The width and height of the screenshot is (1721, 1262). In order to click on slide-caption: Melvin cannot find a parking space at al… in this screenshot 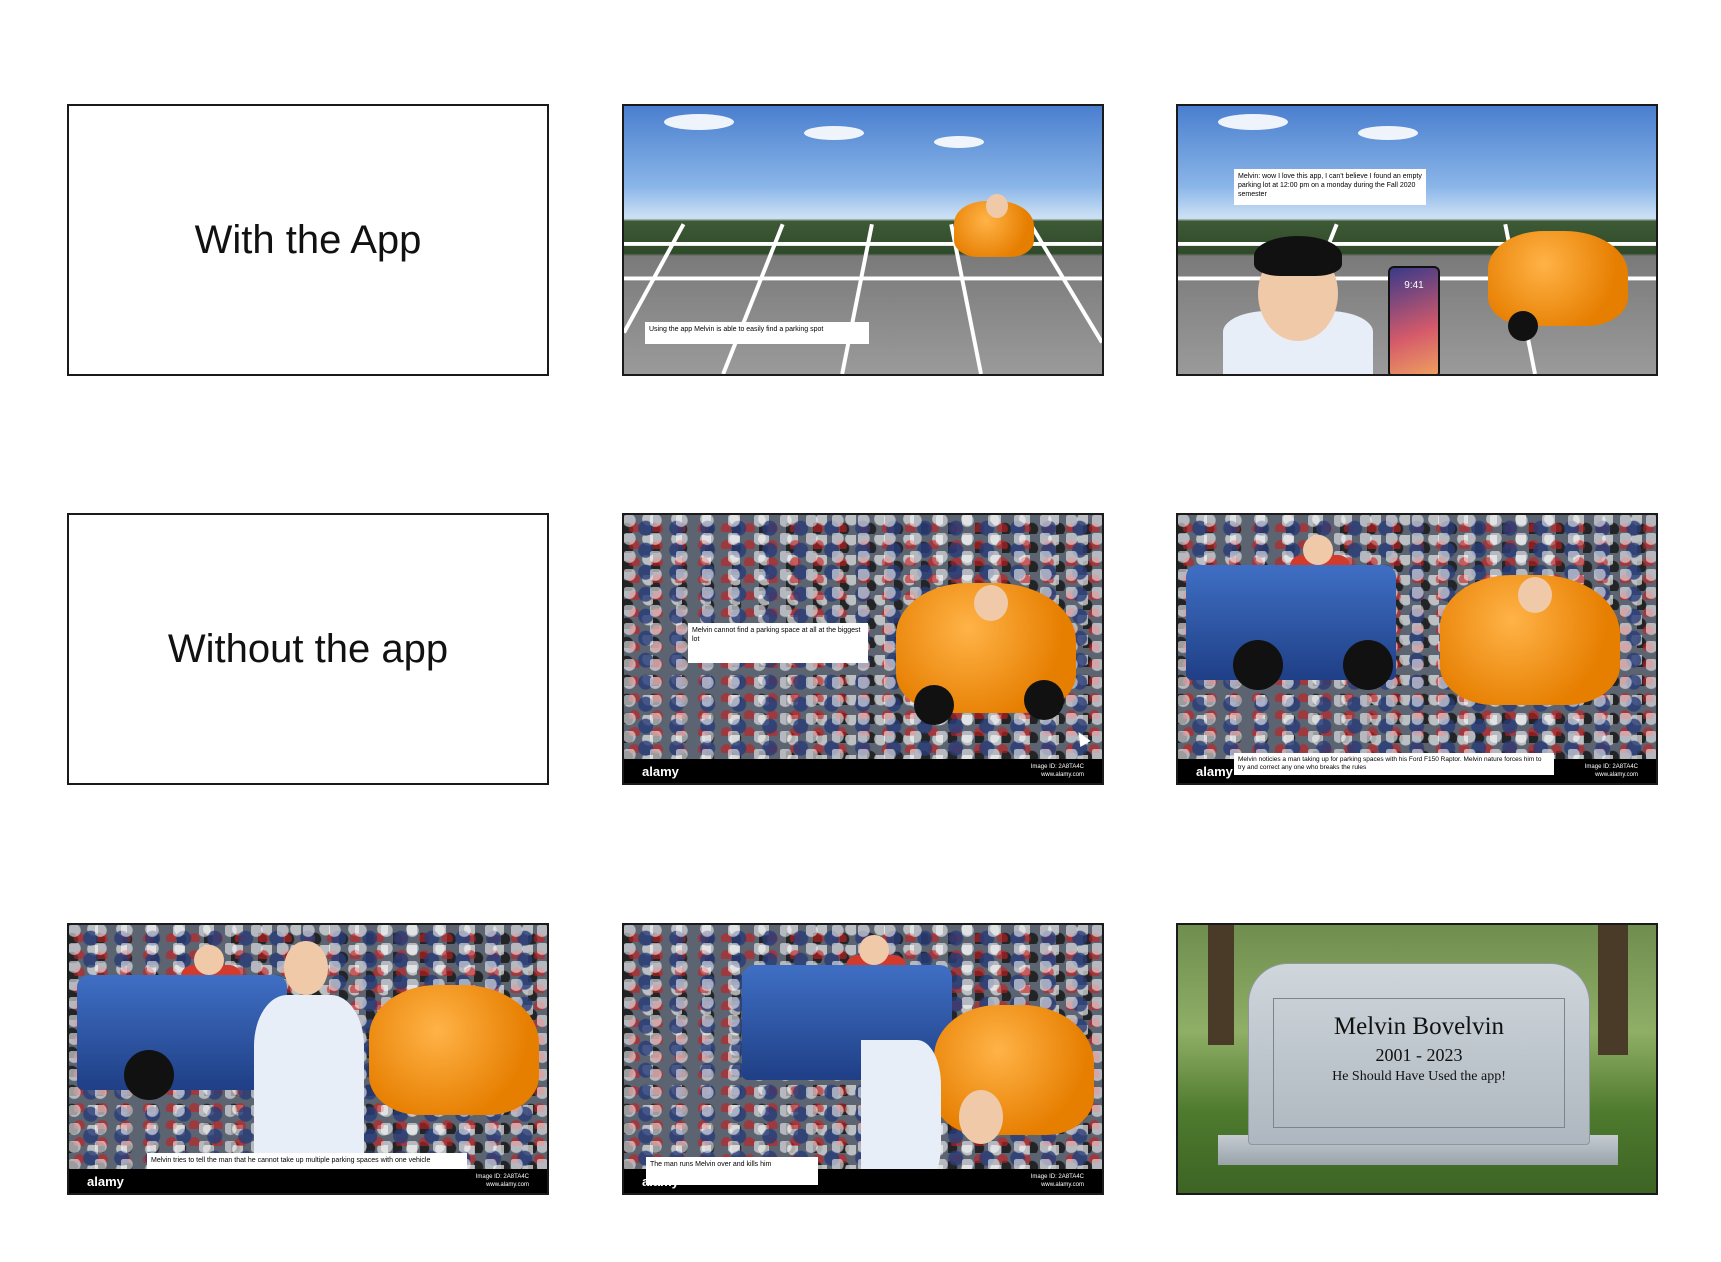, I will do `click(778, 643)`.